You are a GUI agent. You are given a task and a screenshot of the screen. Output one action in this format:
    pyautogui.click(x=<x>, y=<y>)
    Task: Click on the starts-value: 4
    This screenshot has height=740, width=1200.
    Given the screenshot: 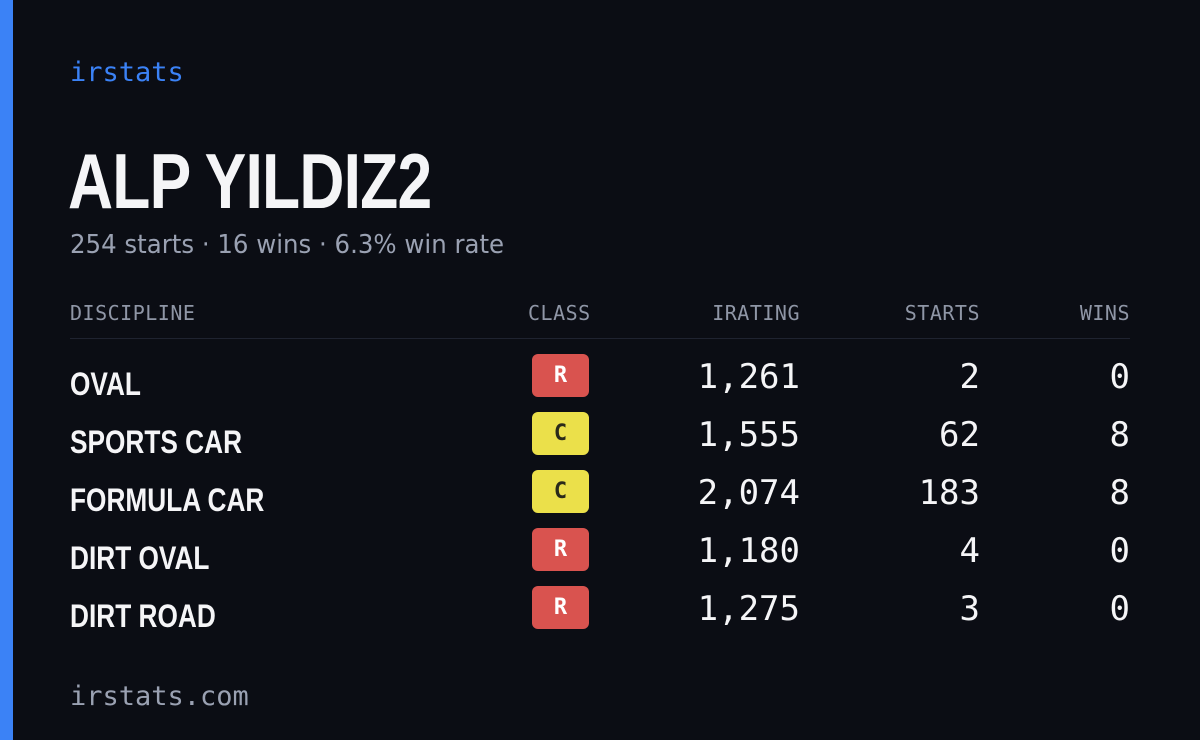 What is the action you would take?
    pyautogui.click(x=969, y=551)
    